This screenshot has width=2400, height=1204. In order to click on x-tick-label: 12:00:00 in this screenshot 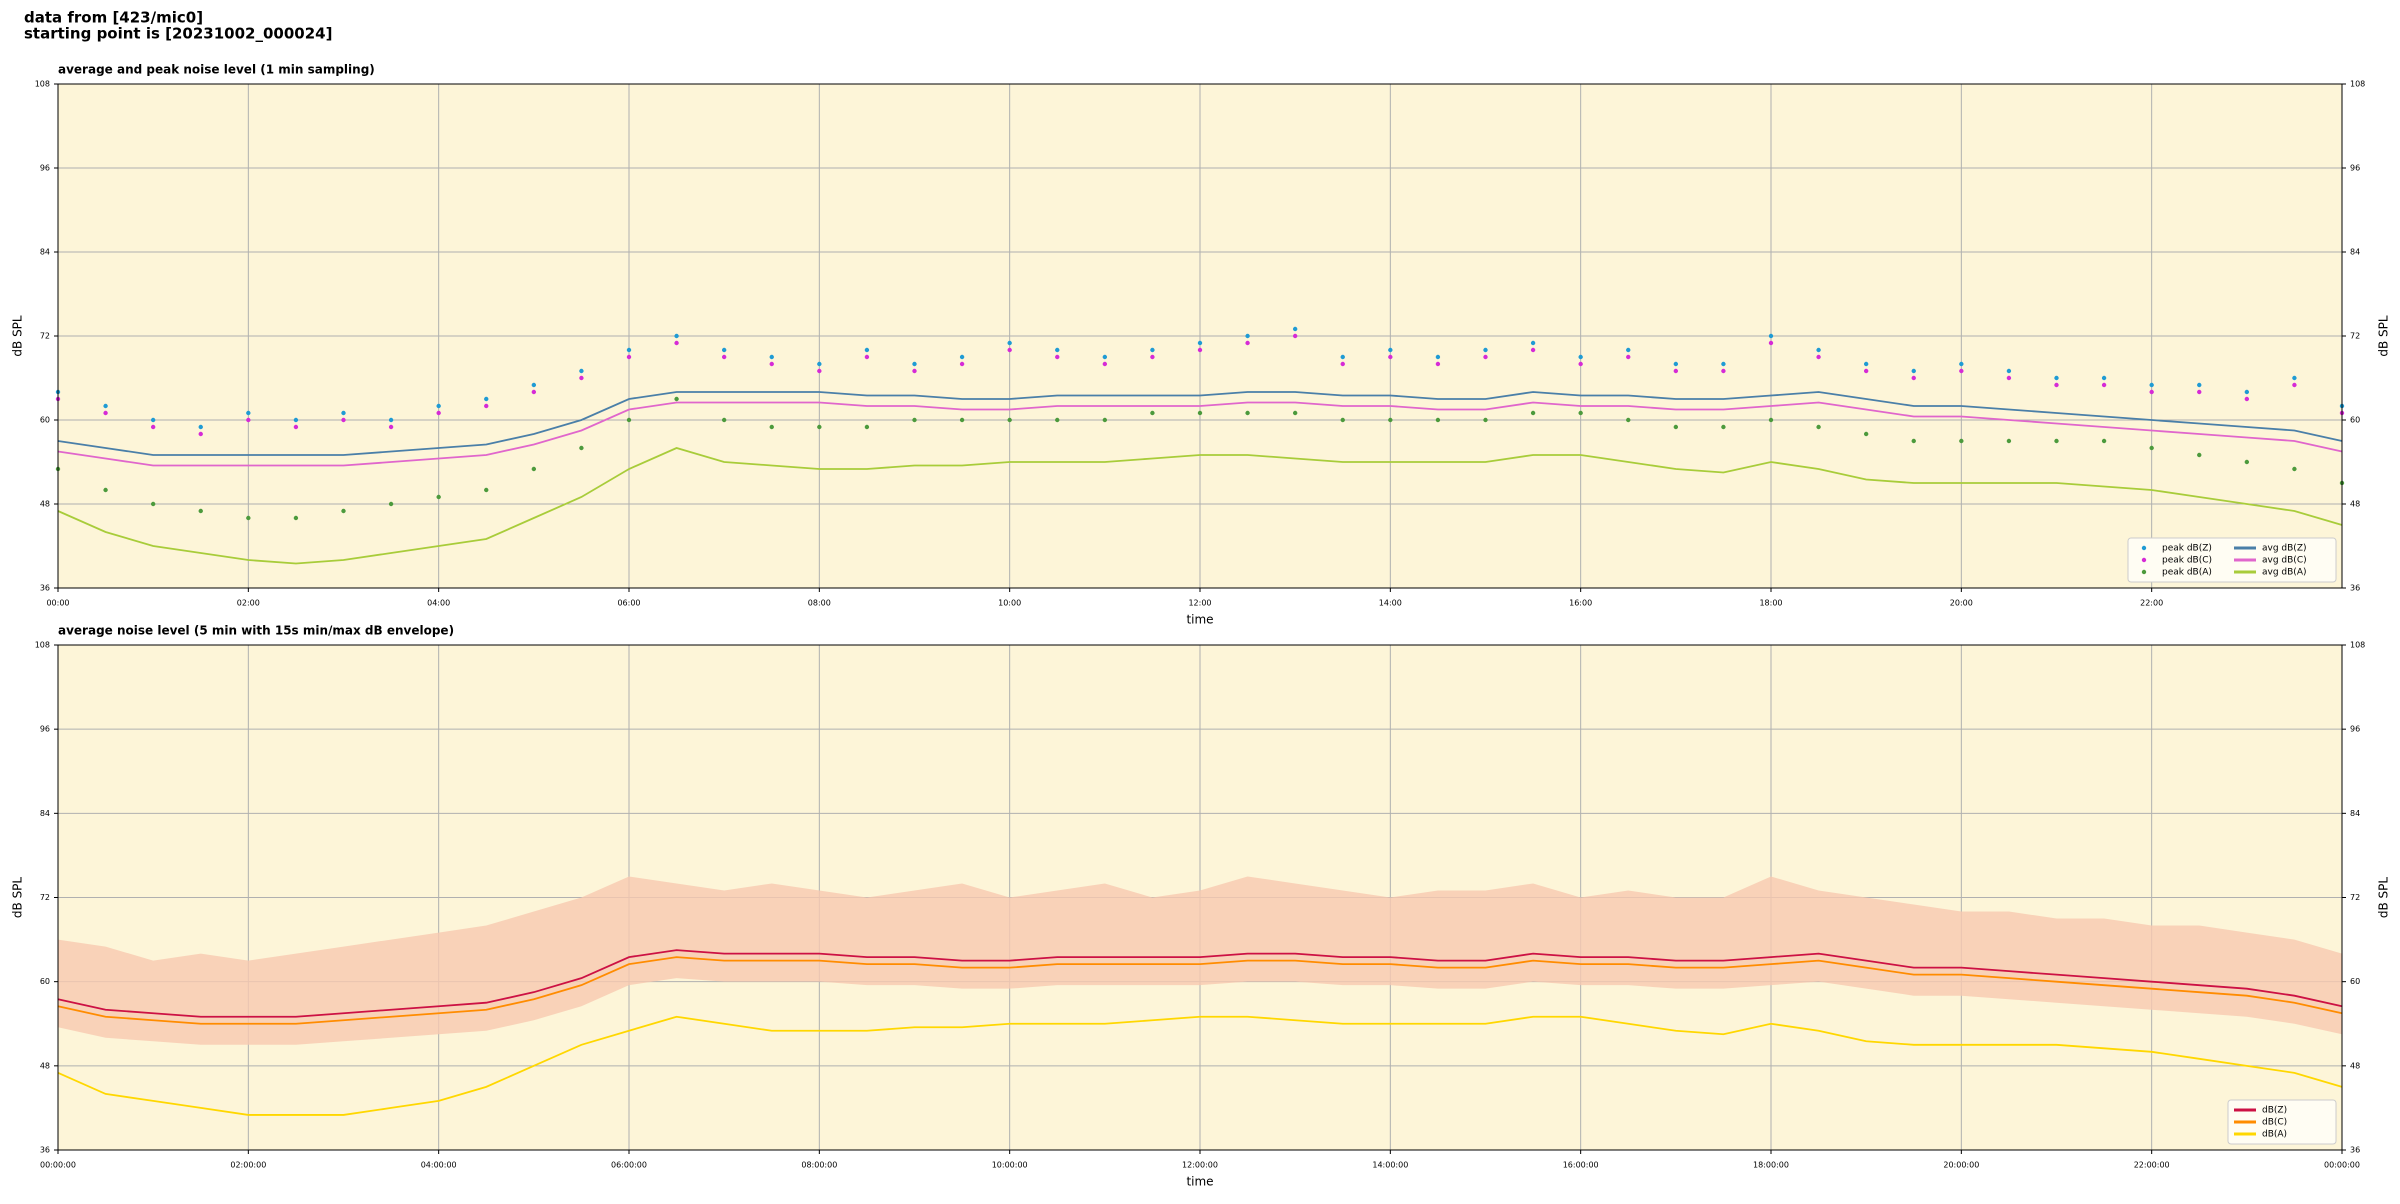, I will do `click(1200, 1165)`.